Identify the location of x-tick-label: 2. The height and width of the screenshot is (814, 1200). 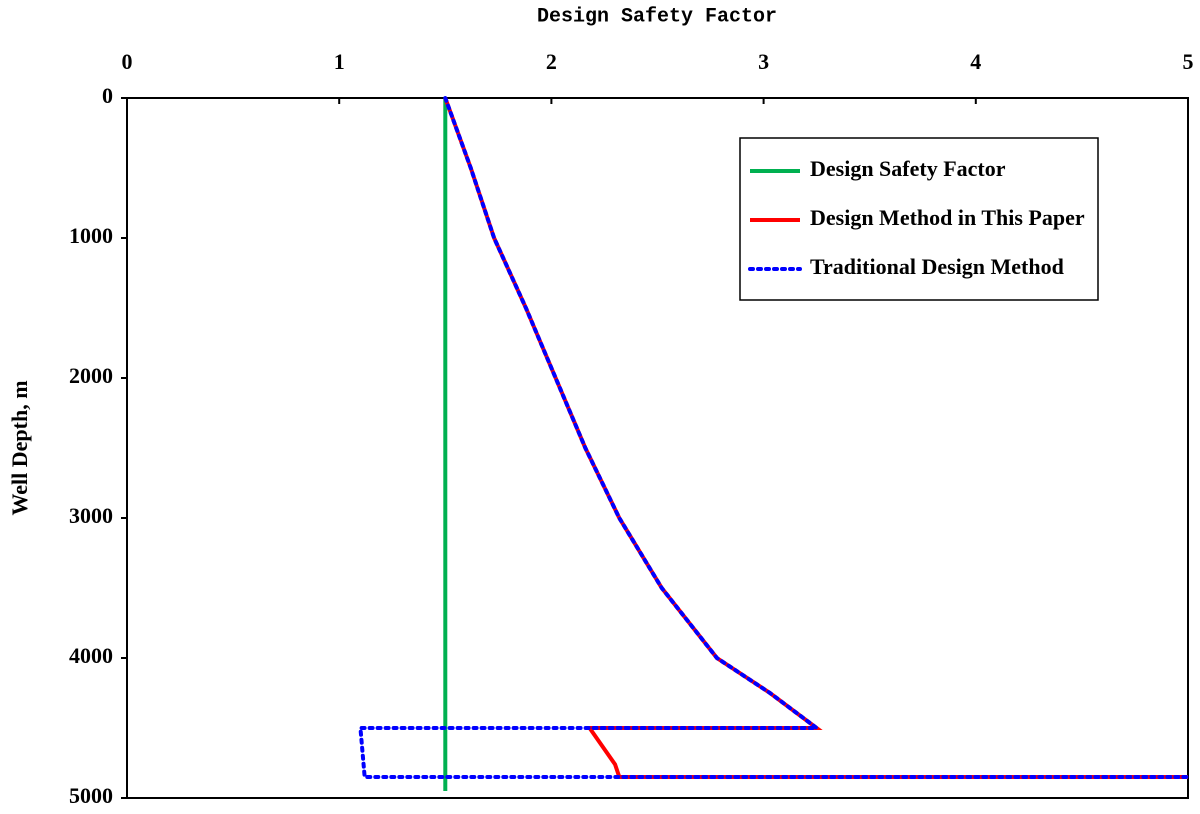
(551, 61).